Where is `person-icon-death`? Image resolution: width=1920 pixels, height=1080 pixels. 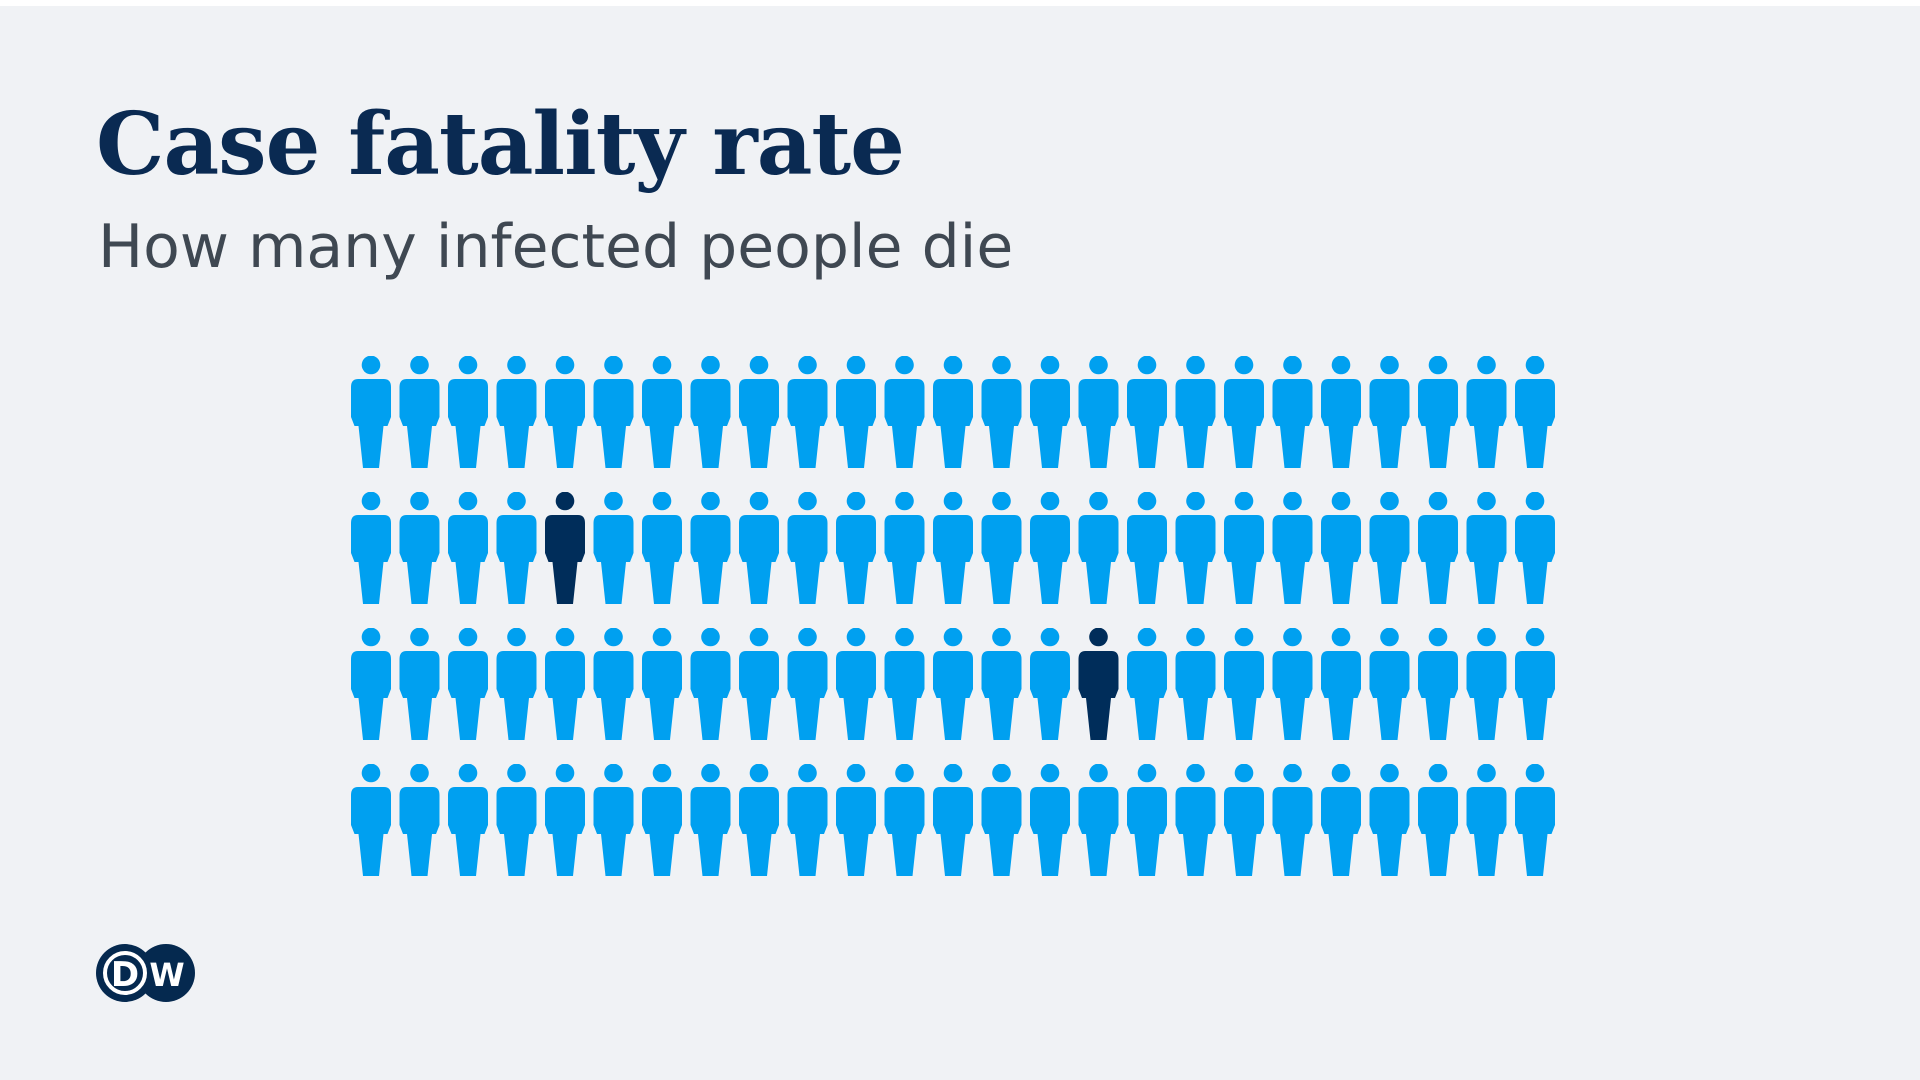
person-icon-death is located at coordinates (565, 548).